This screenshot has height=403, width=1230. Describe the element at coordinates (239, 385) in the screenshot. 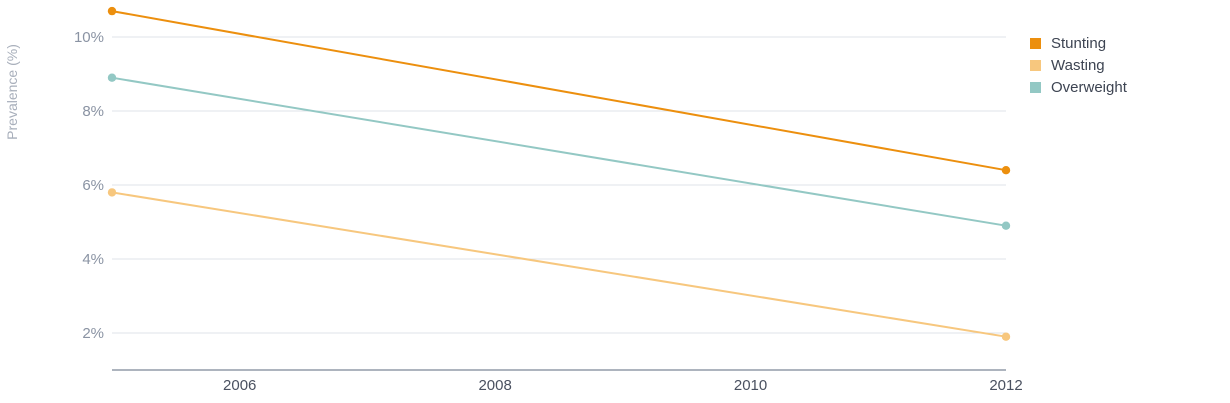

I see `x-tick-label: 2006` at that location.